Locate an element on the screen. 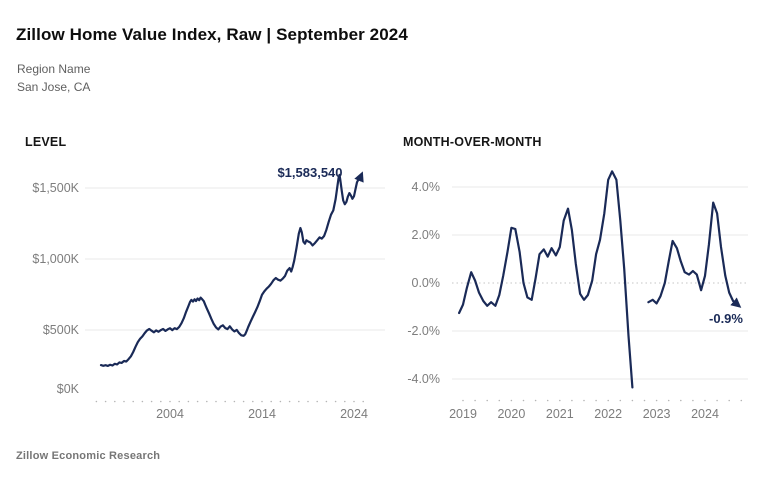 Image resolution: width=768 pixels, height=480 pixels. x-axis-label: 2019 is located at coordinates (463, 414).